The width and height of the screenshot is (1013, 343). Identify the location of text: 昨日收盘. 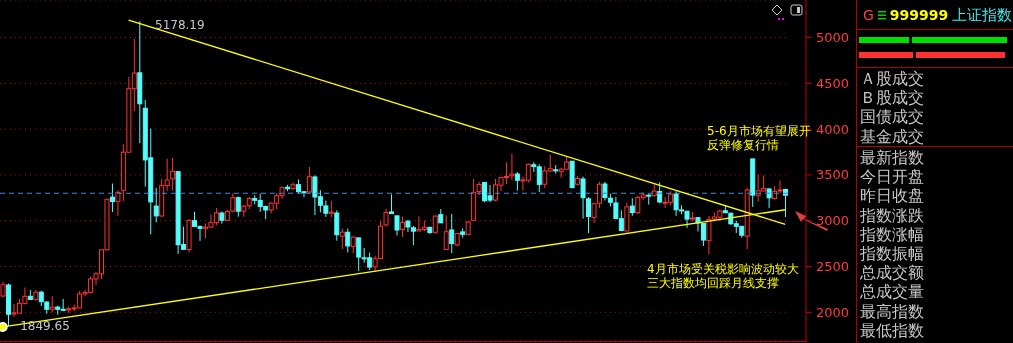
(892, 196).